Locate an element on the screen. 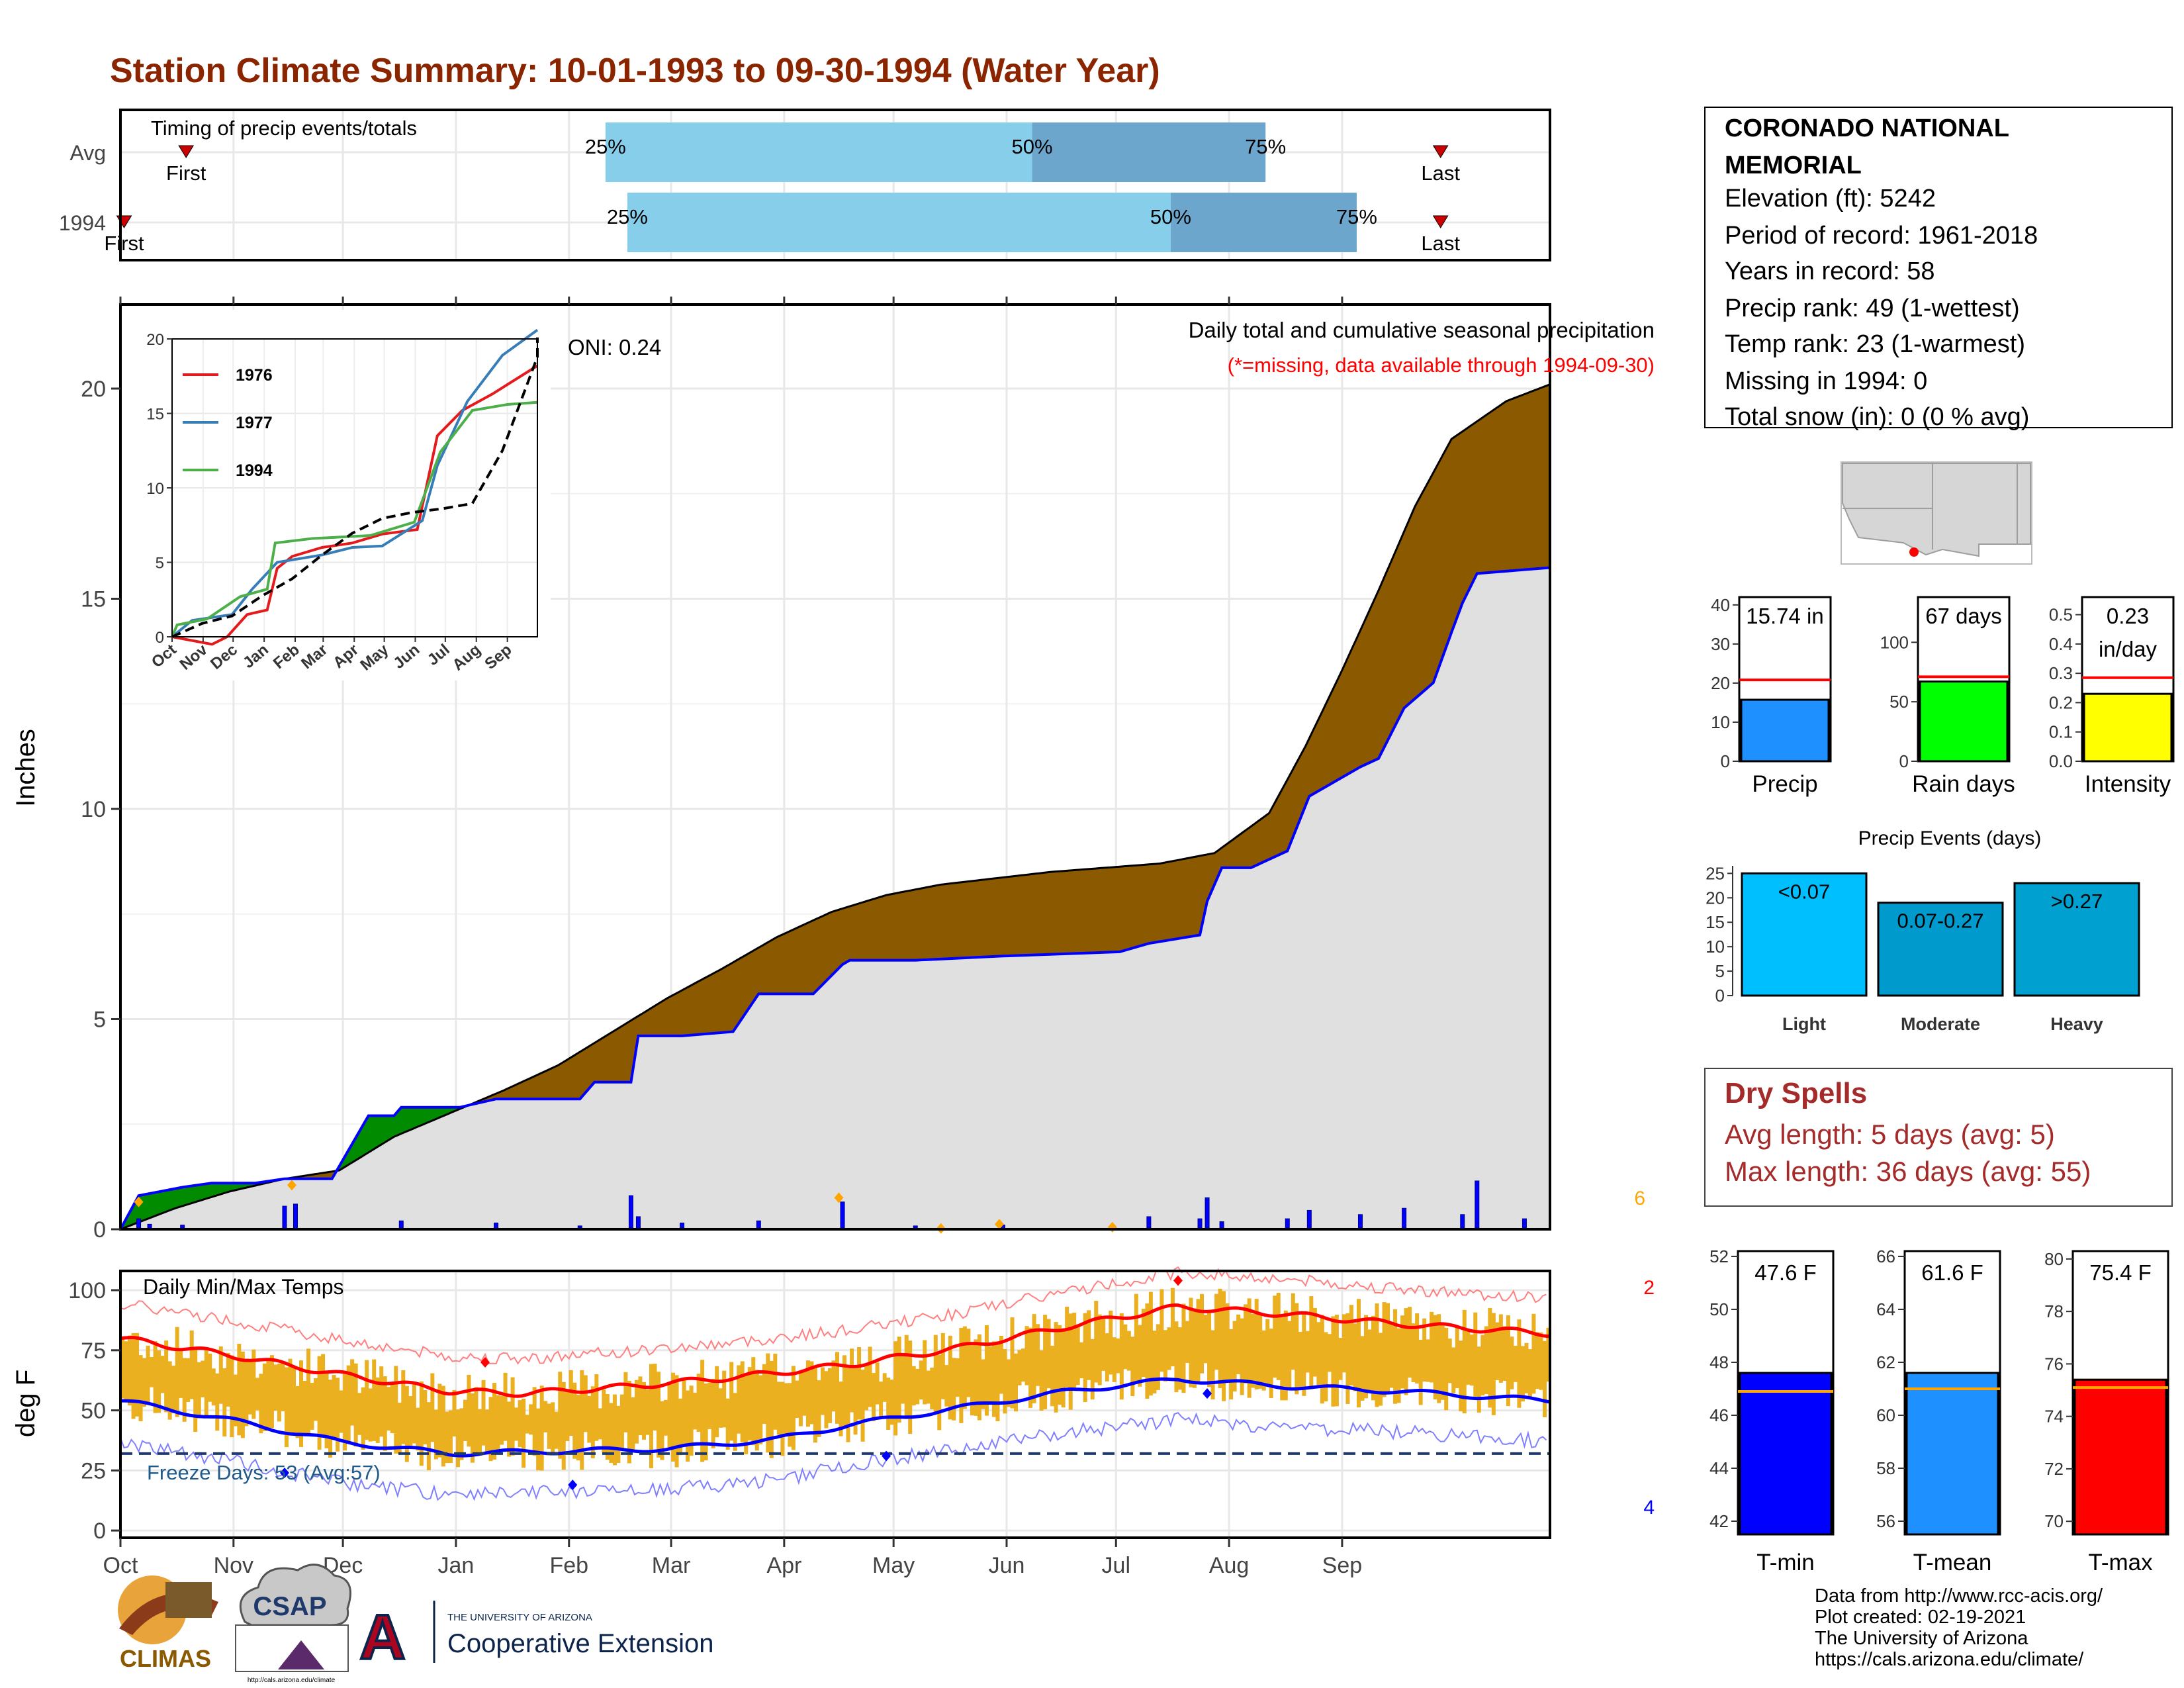 This screenshot has width=2184, height=1688. timing-marker-first is located at coordinates (187, 151).